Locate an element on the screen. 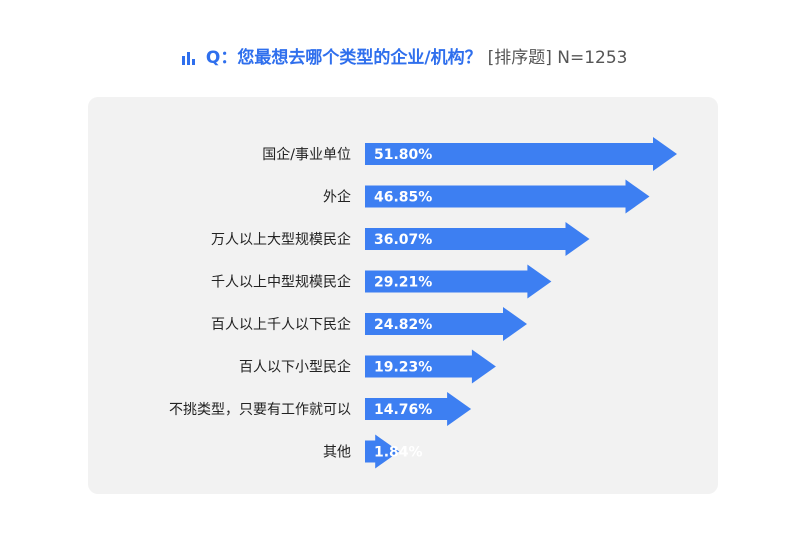  category-label: 万人以上大型规模民企 is located at coordinates (281, 239).